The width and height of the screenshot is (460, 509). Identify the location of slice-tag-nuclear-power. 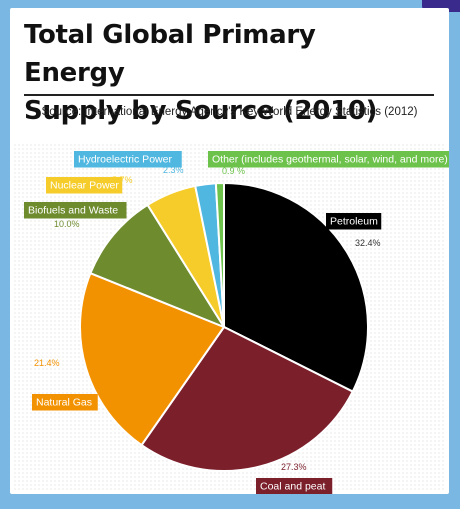
(84, 185).